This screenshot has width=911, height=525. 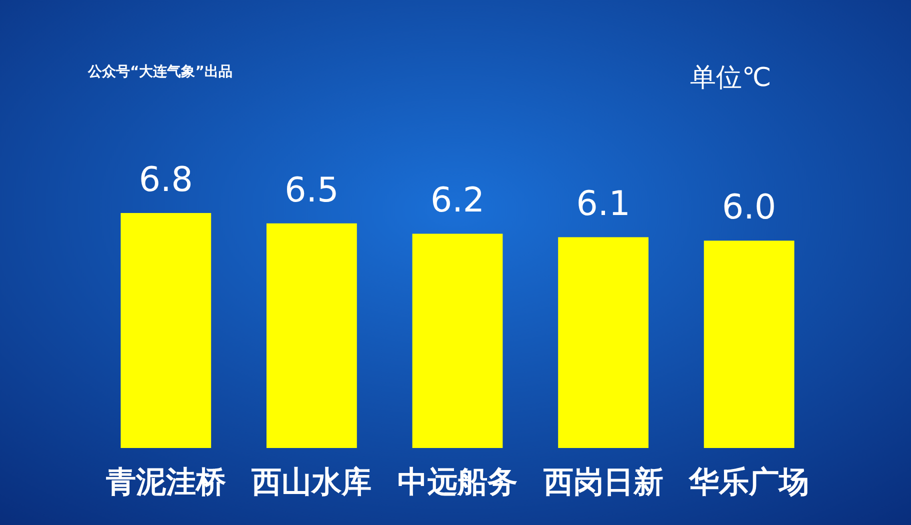 What do you see at coordinates (457, 200) in the screenshot?
I see `value-label: 6.2` at bounding box center [457, 200].